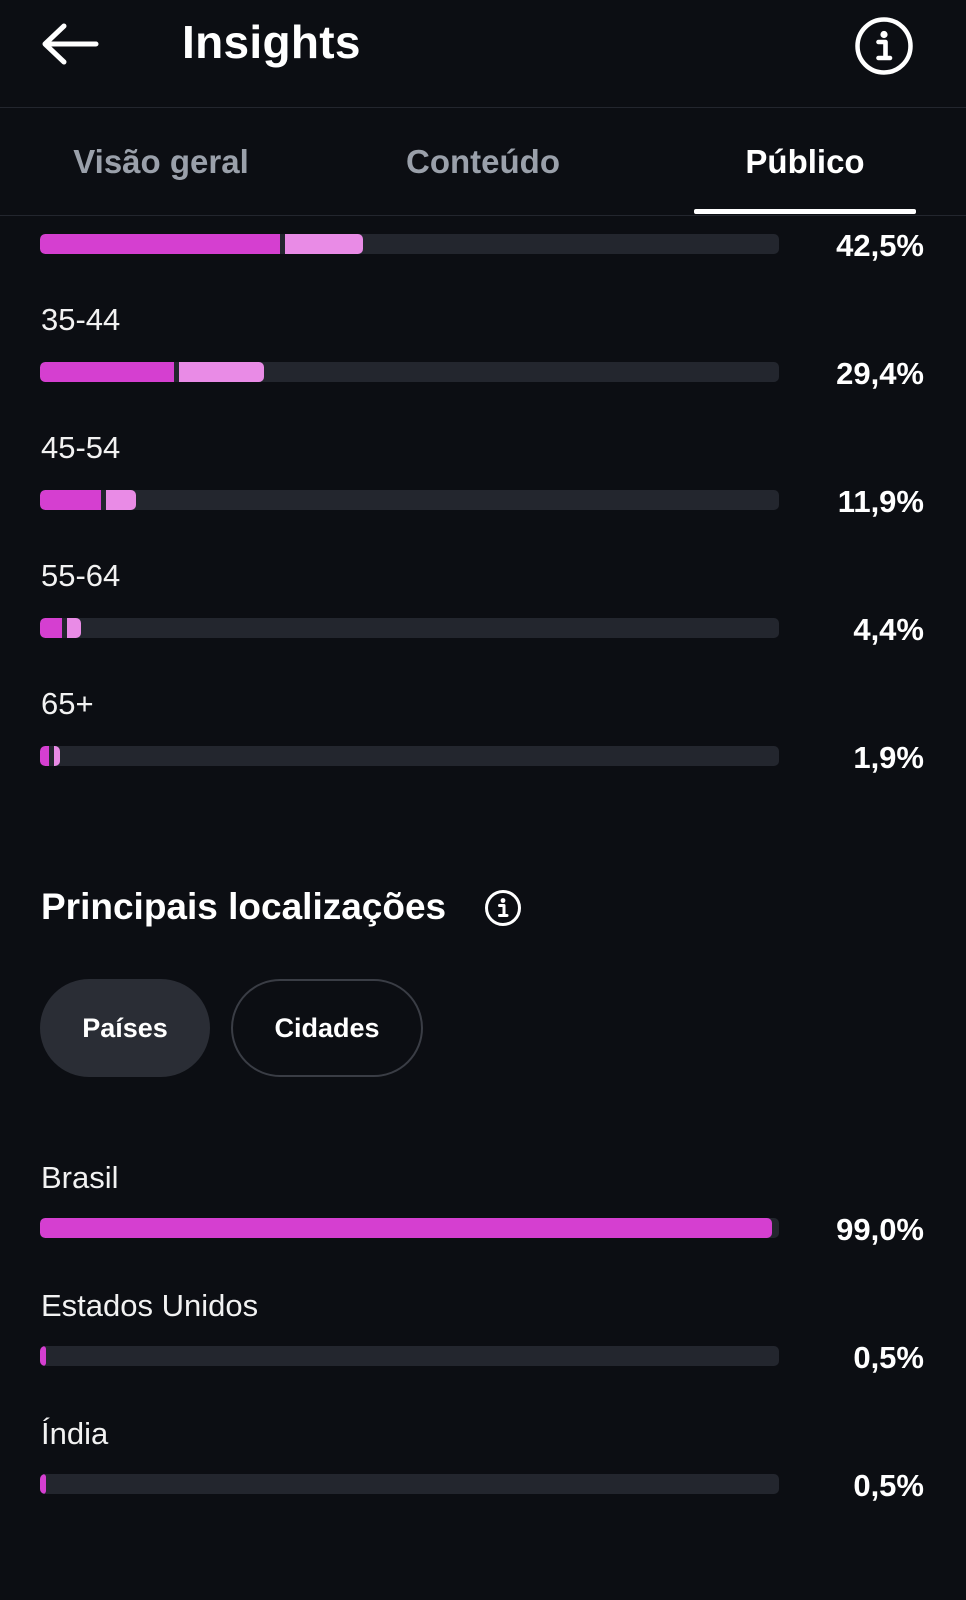  Describe the element at coordinates (81, 447) in the screenshot. I see `age-label: 45-54` at that location.